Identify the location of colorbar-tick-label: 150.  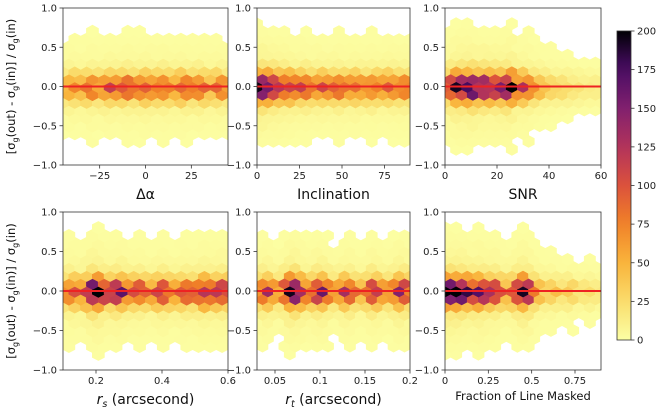
(646, 109).